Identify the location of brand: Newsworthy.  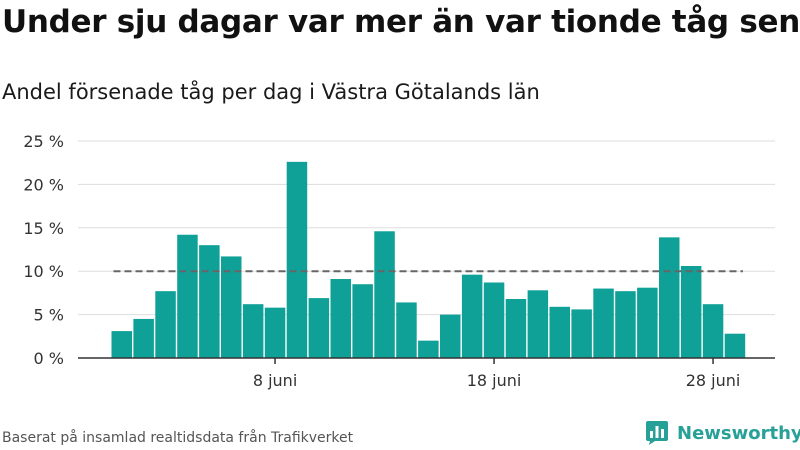
(722, 433).